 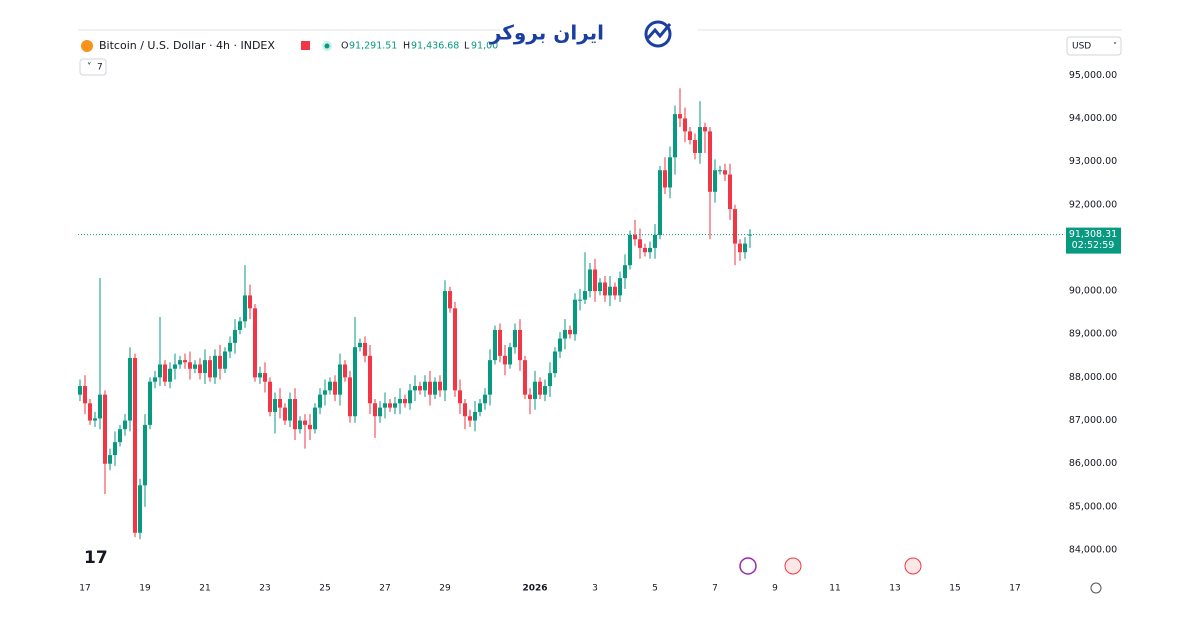 What do you see at coordinates (834, 589) in the screenshot?
I see `x-tick-label: 11` at bounding box center [834, 589].